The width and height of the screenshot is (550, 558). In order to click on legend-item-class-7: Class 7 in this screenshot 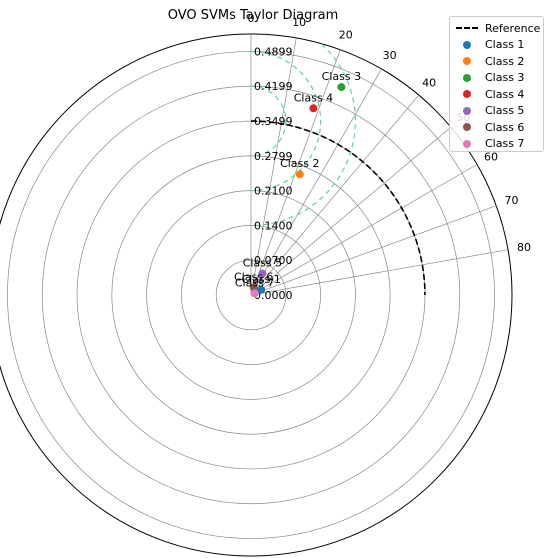, I will do `click(496, 144)`.